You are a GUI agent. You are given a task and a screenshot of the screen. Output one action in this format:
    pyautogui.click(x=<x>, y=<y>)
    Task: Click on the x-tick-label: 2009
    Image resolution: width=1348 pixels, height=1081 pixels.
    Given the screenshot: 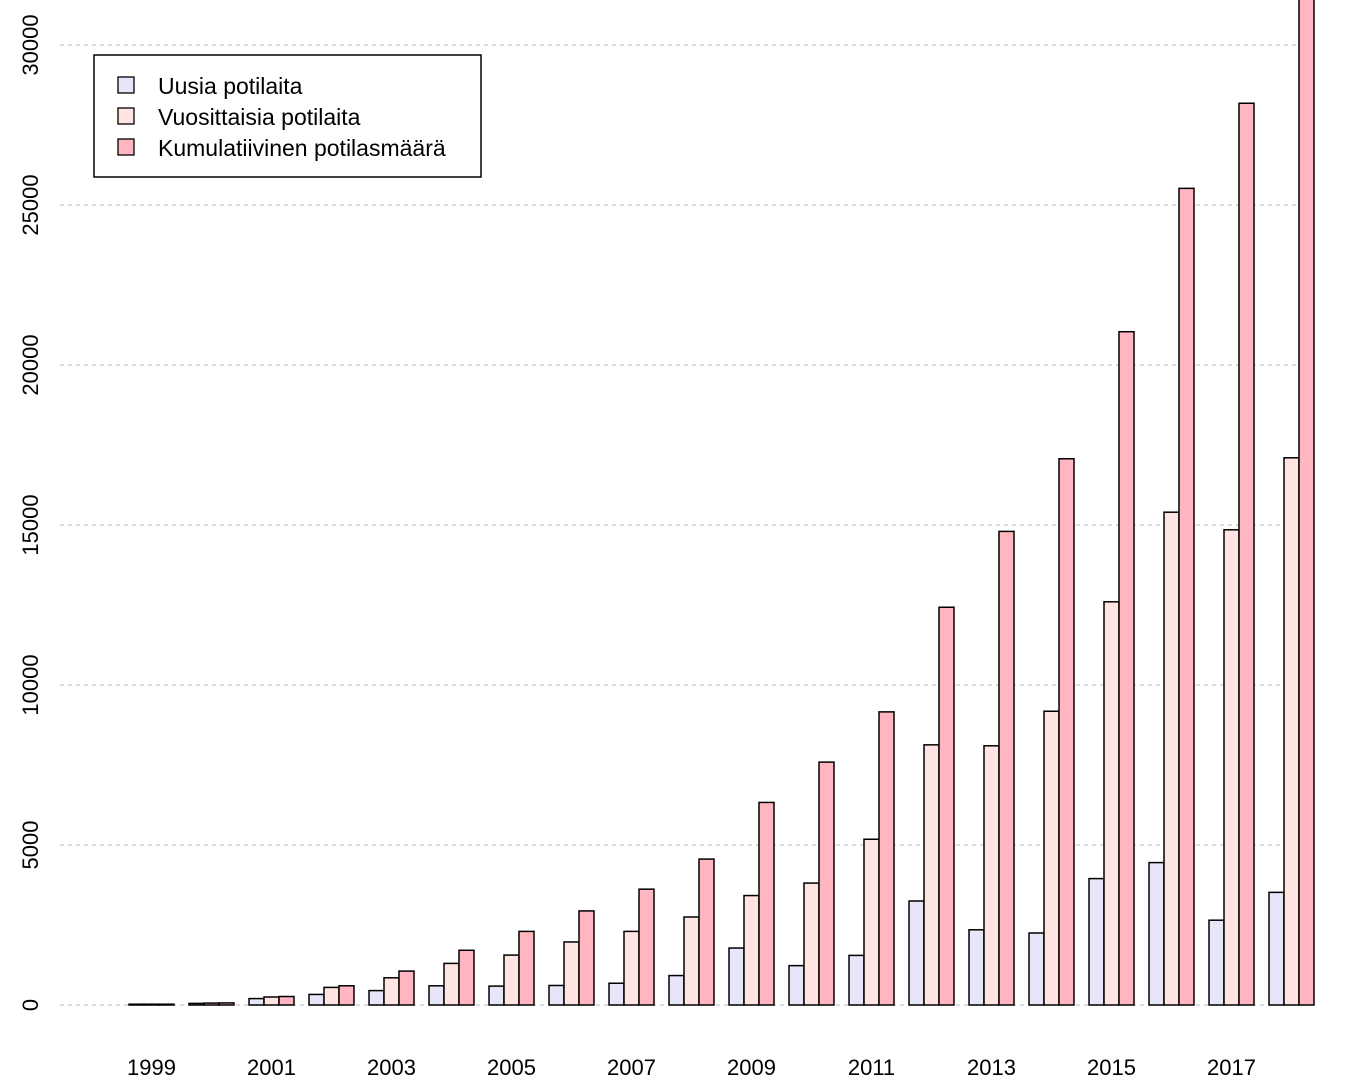 What is the action you would take?
    pyautogui.click(x=751, y=1067)
    